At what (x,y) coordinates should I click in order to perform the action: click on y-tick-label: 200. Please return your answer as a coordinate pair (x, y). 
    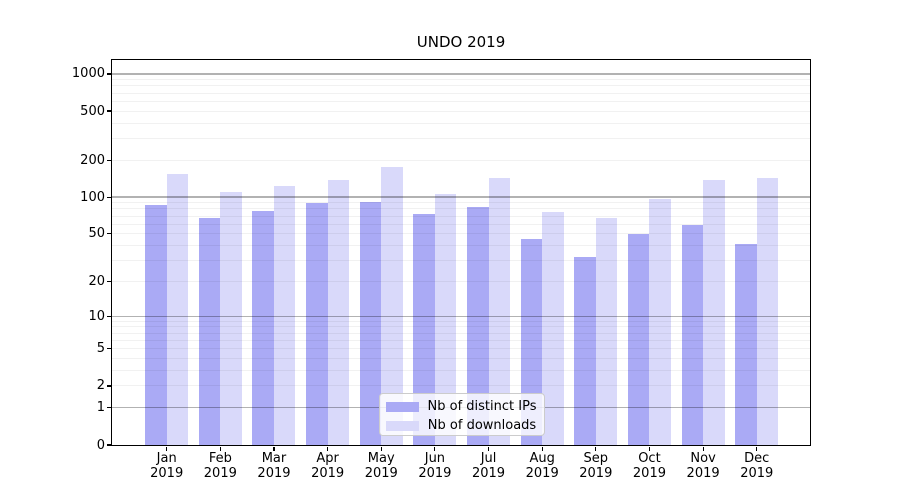
    Looking at the image, I should click on (92, 160).